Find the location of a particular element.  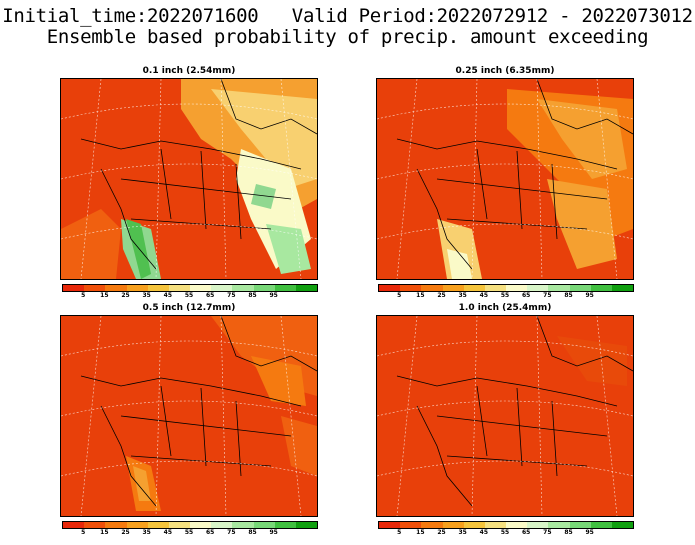

panel-title-1: 0.1 inch (2.54mm) is located at coordinates (189, 71).